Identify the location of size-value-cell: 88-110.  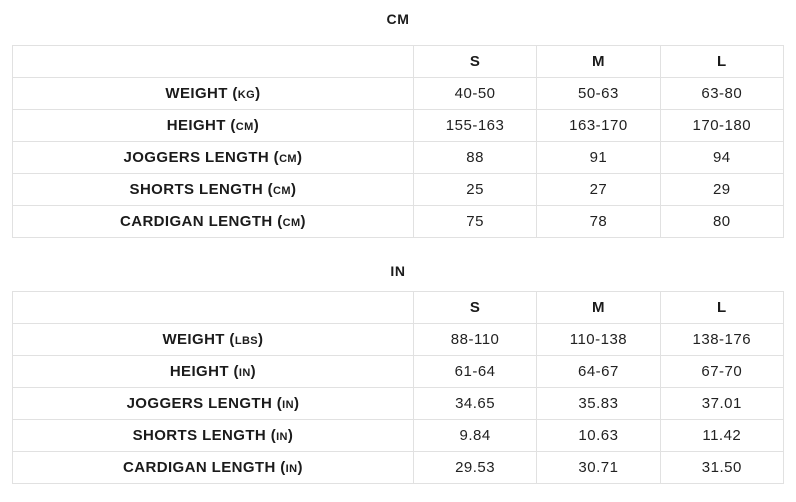
(475, 339).